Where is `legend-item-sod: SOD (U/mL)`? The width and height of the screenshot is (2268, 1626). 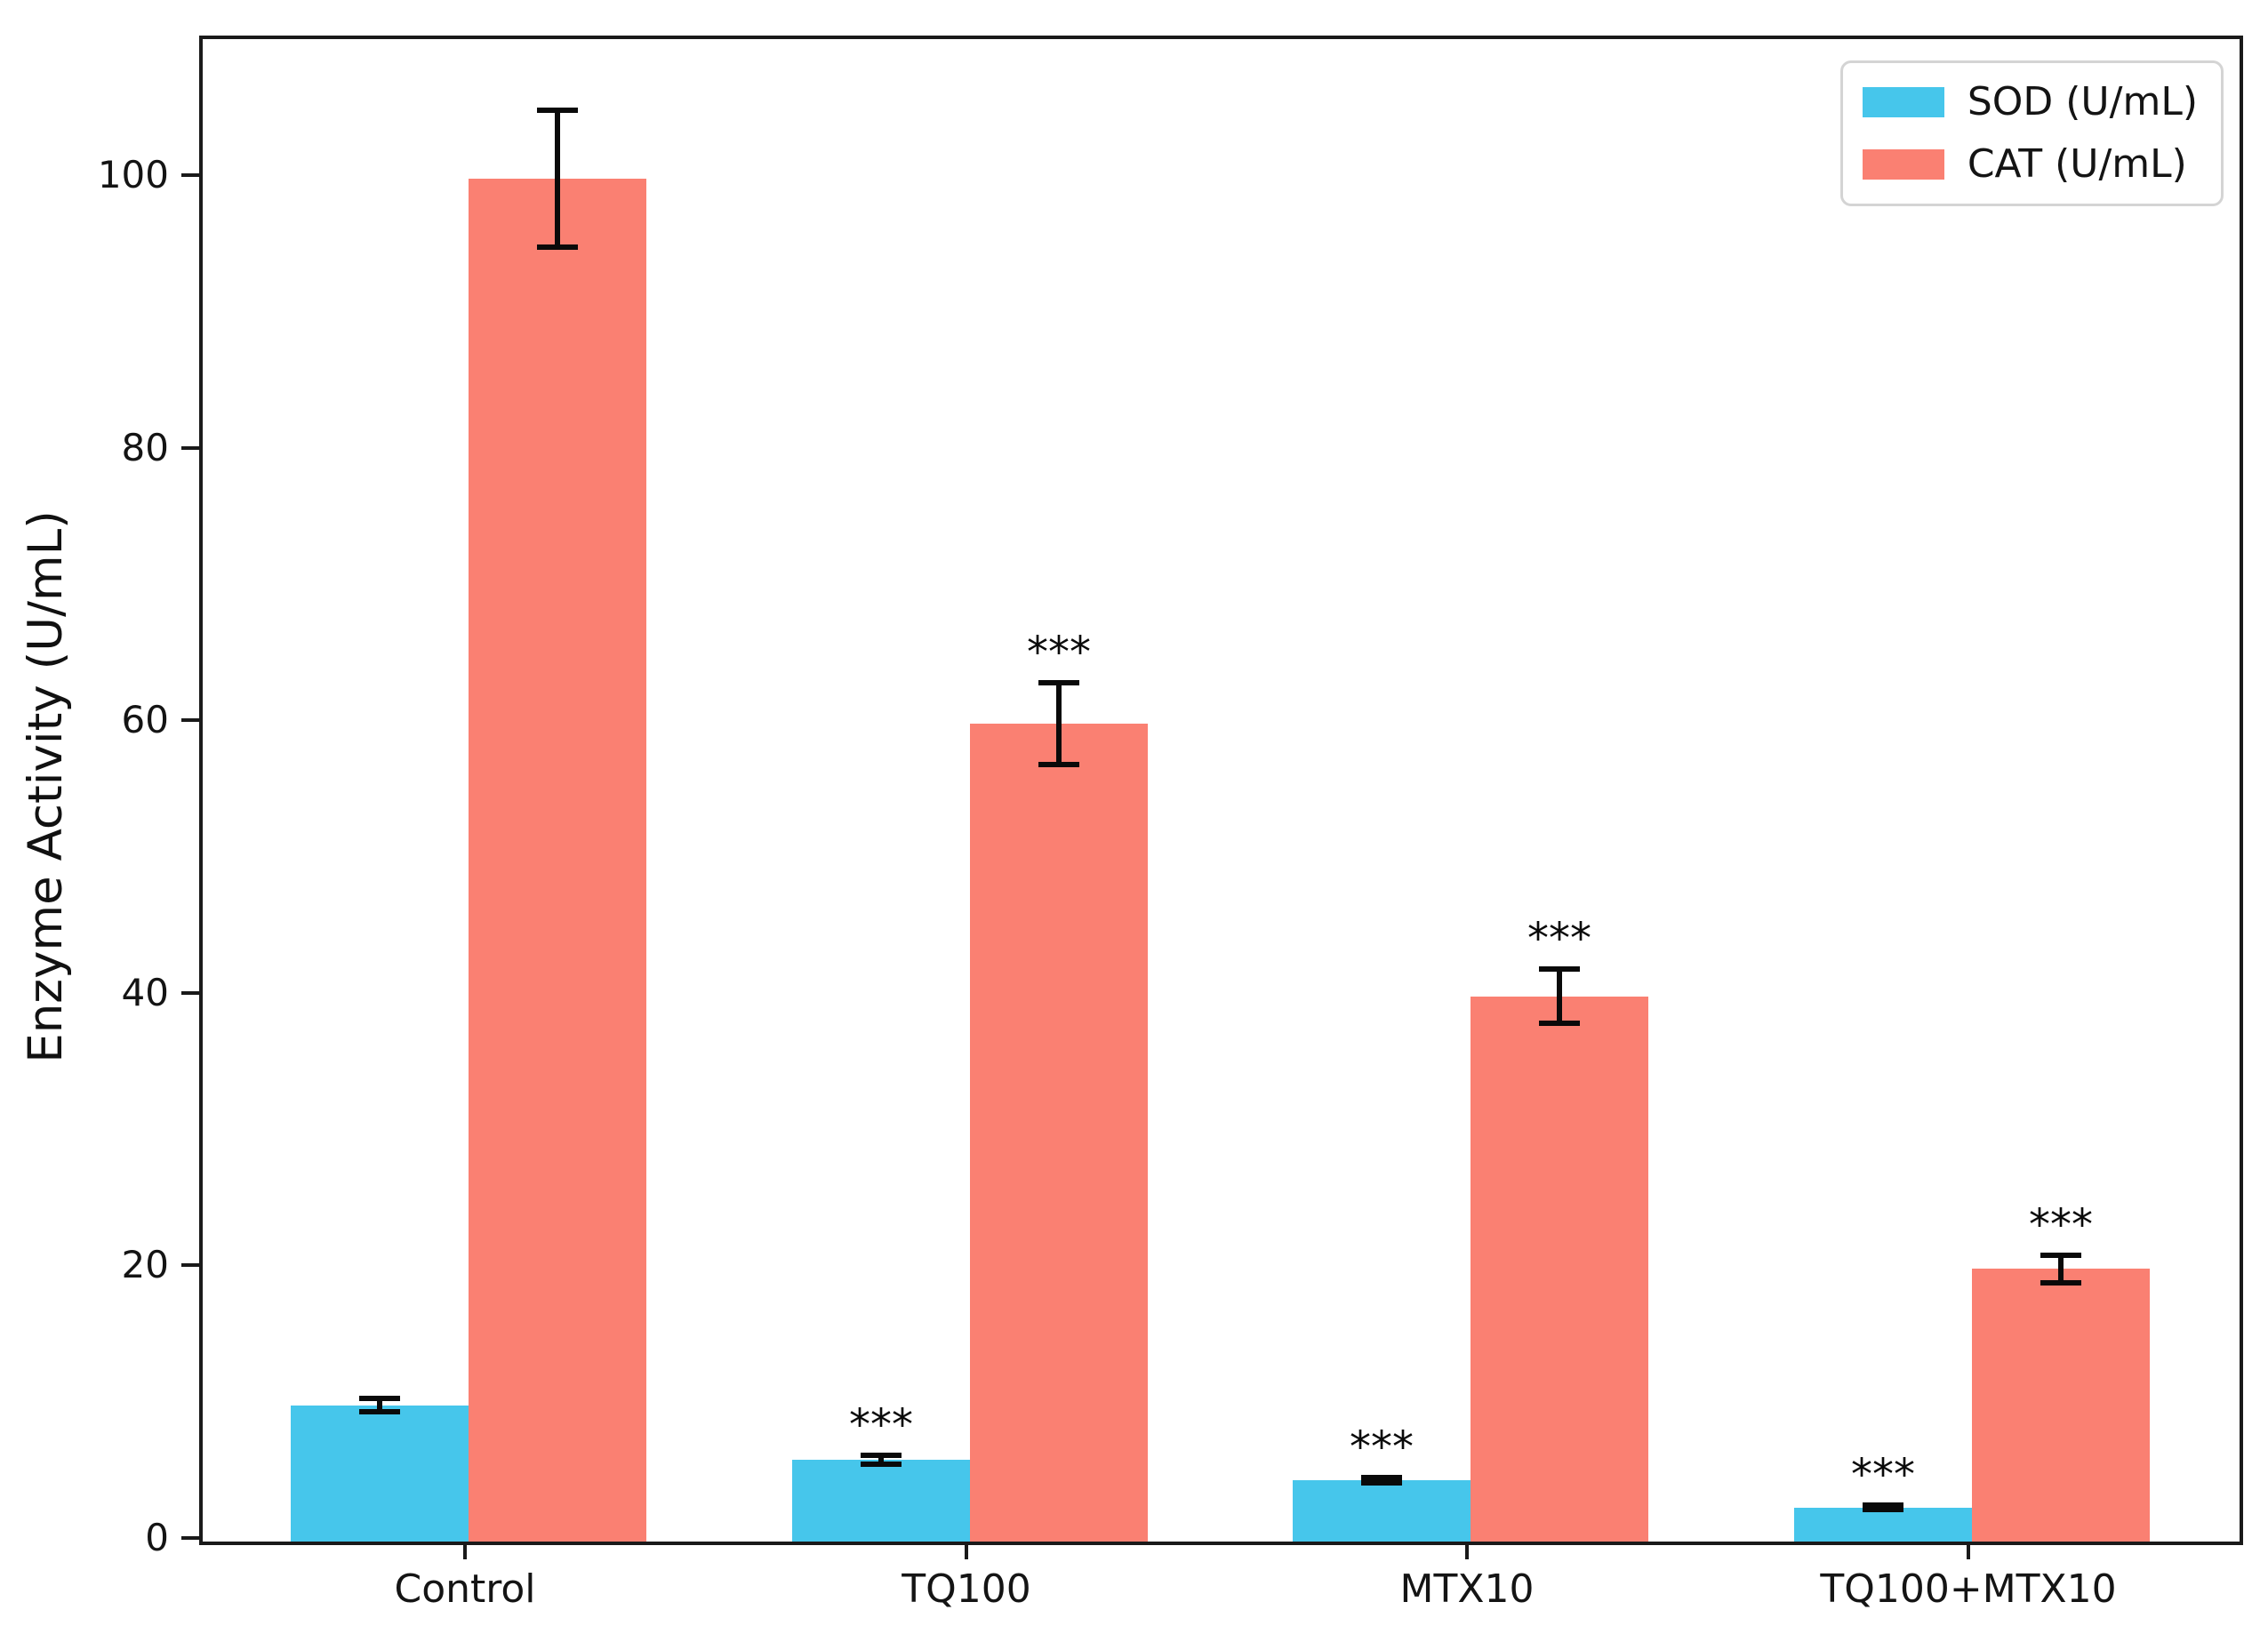 legend-item-sod: SOD (U/mL) is located at coordinates (2030, 102).